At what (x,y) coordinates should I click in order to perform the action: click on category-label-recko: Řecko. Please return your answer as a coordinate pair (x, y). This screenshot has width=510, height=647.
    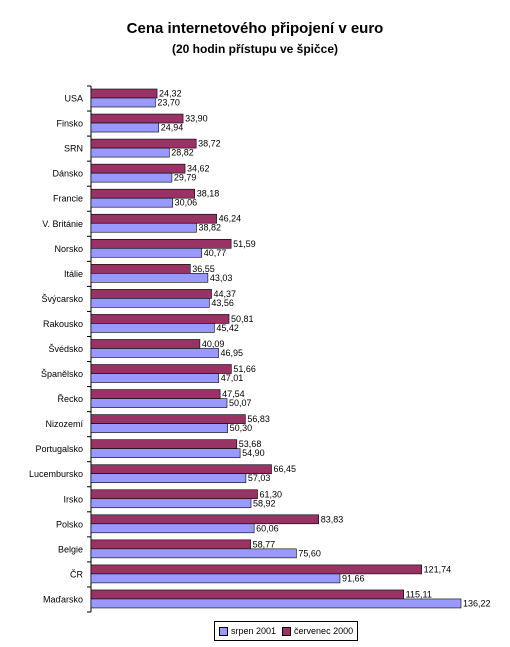
    Looking at the image, I should click on (70, 399).